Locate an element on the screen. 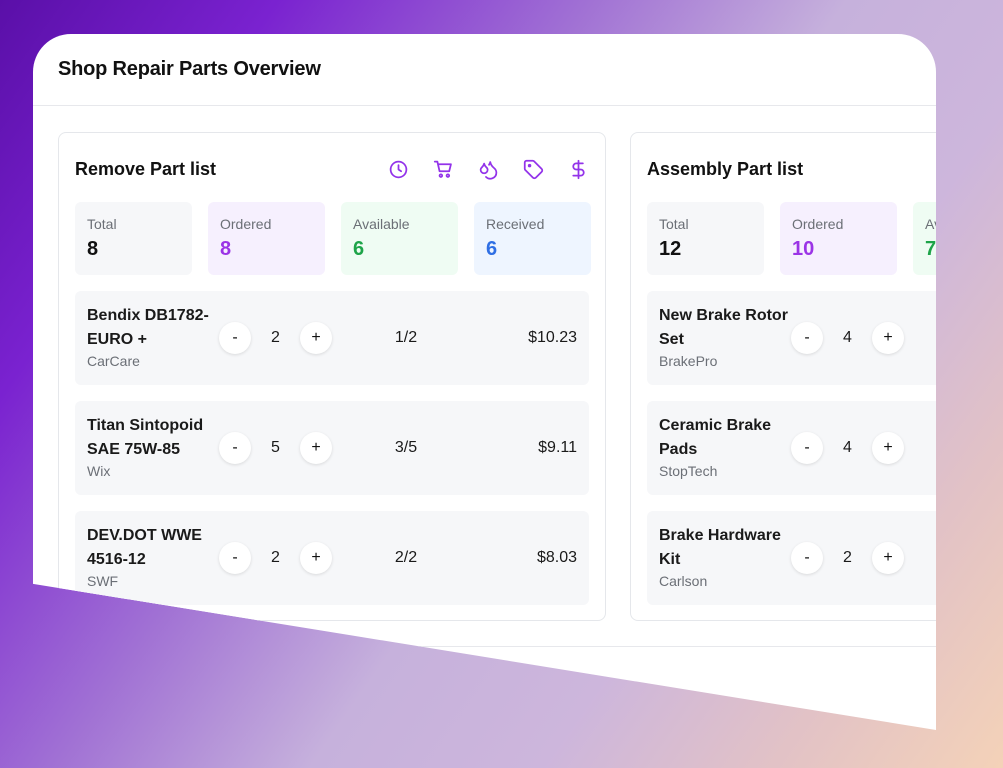 The image size is (1003, 768). stat-ordered: Ordered 8 is located at coordinates (266, 238).